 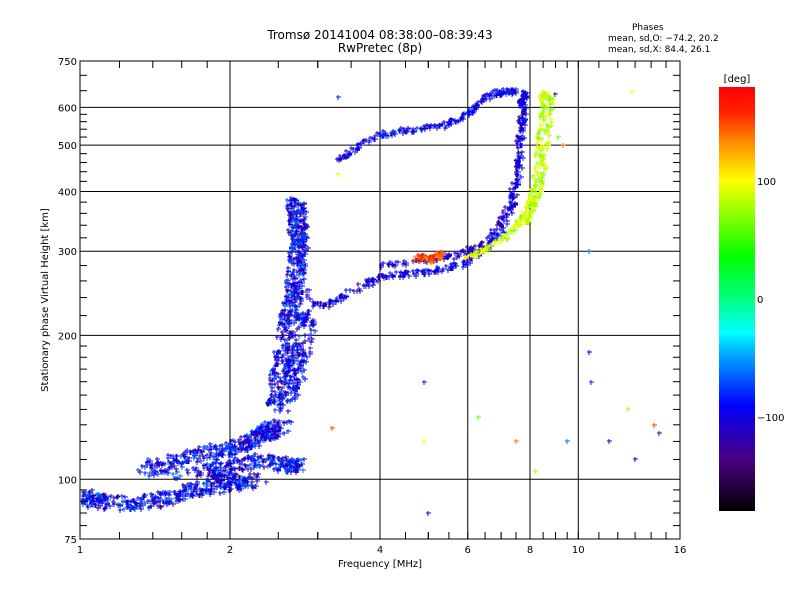 I want to click on stats-o-mode: mean, sd,O: −74.2, 20.2, so click(x=663, y=39).